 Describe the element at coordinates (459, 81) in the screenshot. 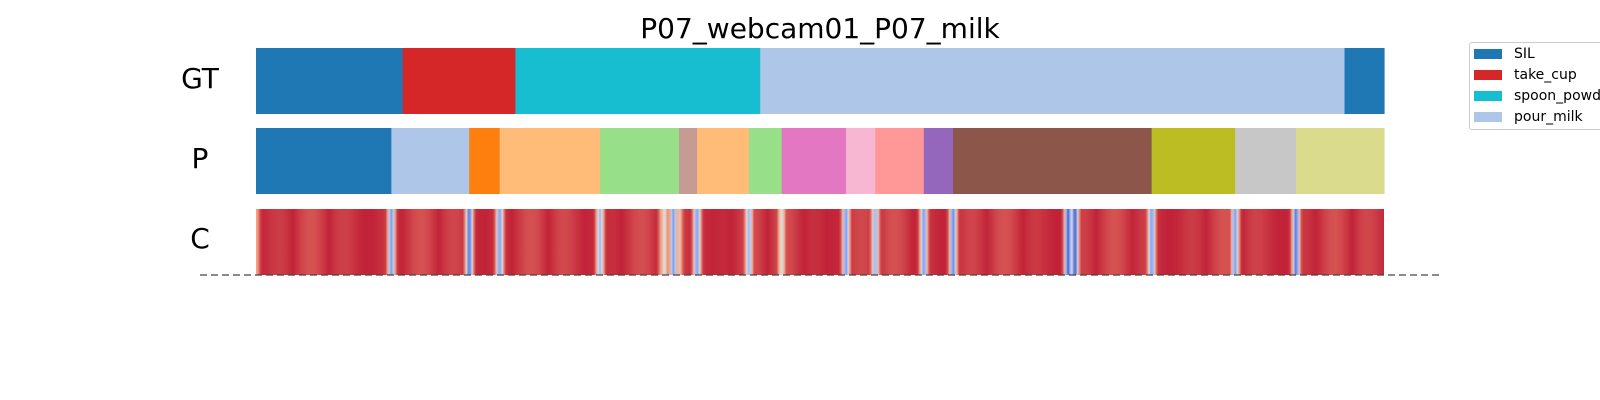

I see `segment-take-cup` at that location.